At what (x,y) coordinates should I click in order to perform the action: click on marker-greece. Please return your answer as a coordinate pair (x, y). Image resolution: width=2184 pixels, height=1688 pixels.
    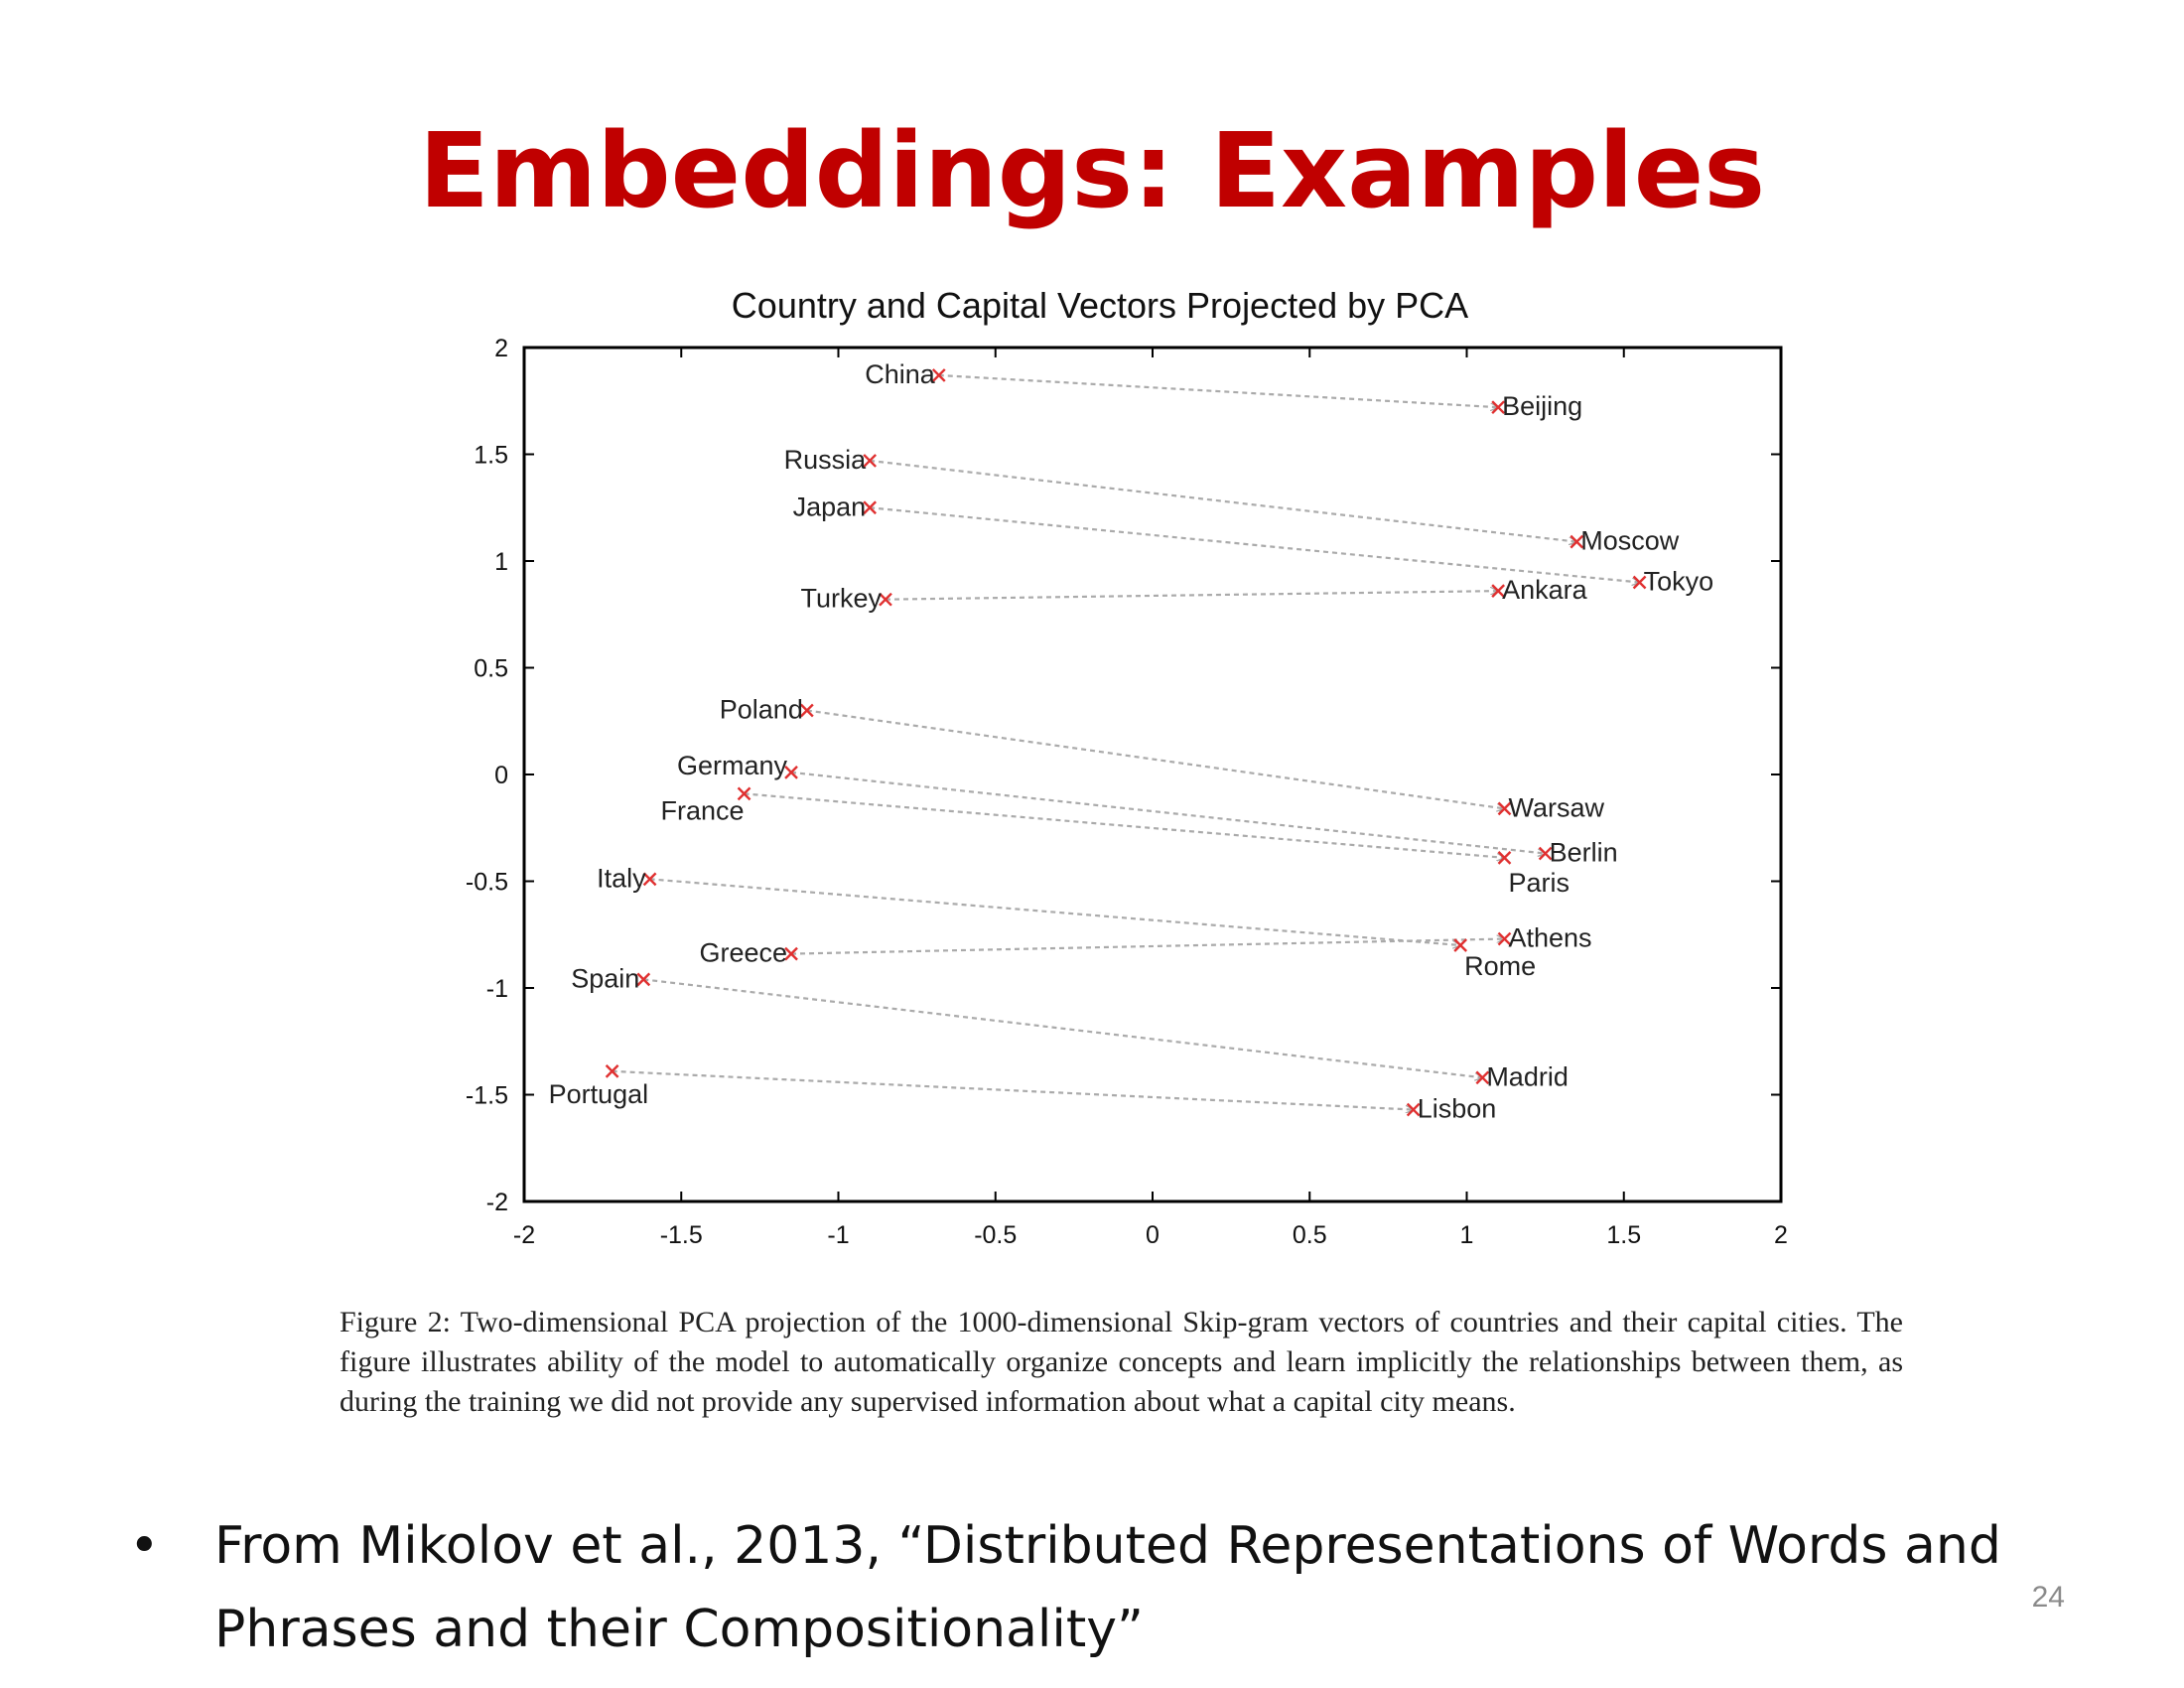
    Looking at the image, I should click on (791, 953).